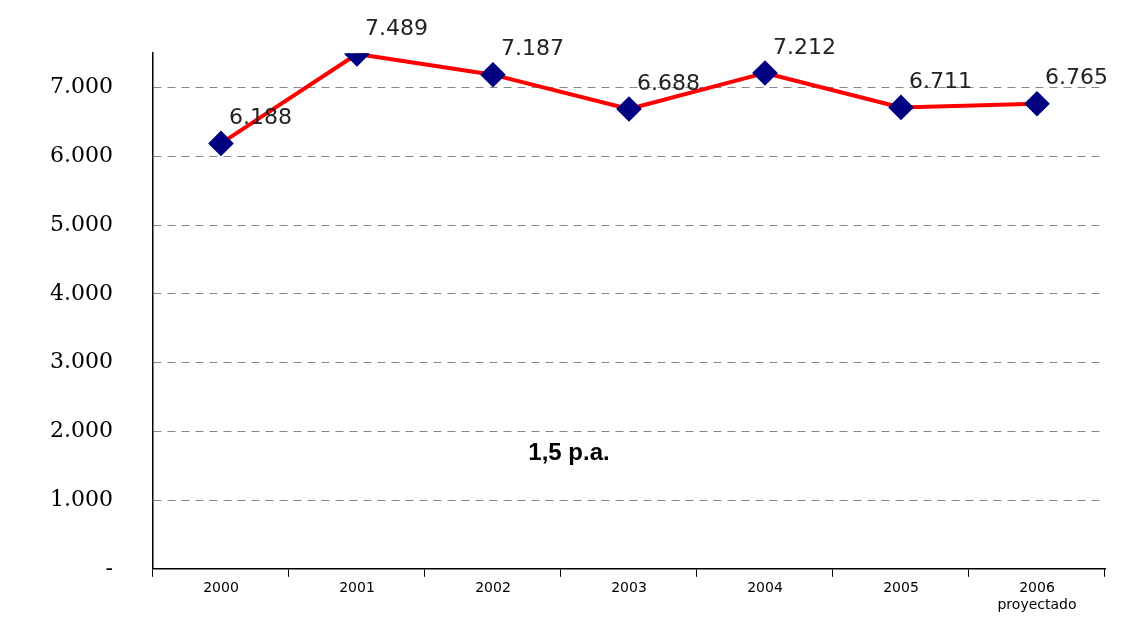 The height and width of the screenshot is (622, 1135). I want to click on annotation: 1,5 p.a., so click(569, 452).